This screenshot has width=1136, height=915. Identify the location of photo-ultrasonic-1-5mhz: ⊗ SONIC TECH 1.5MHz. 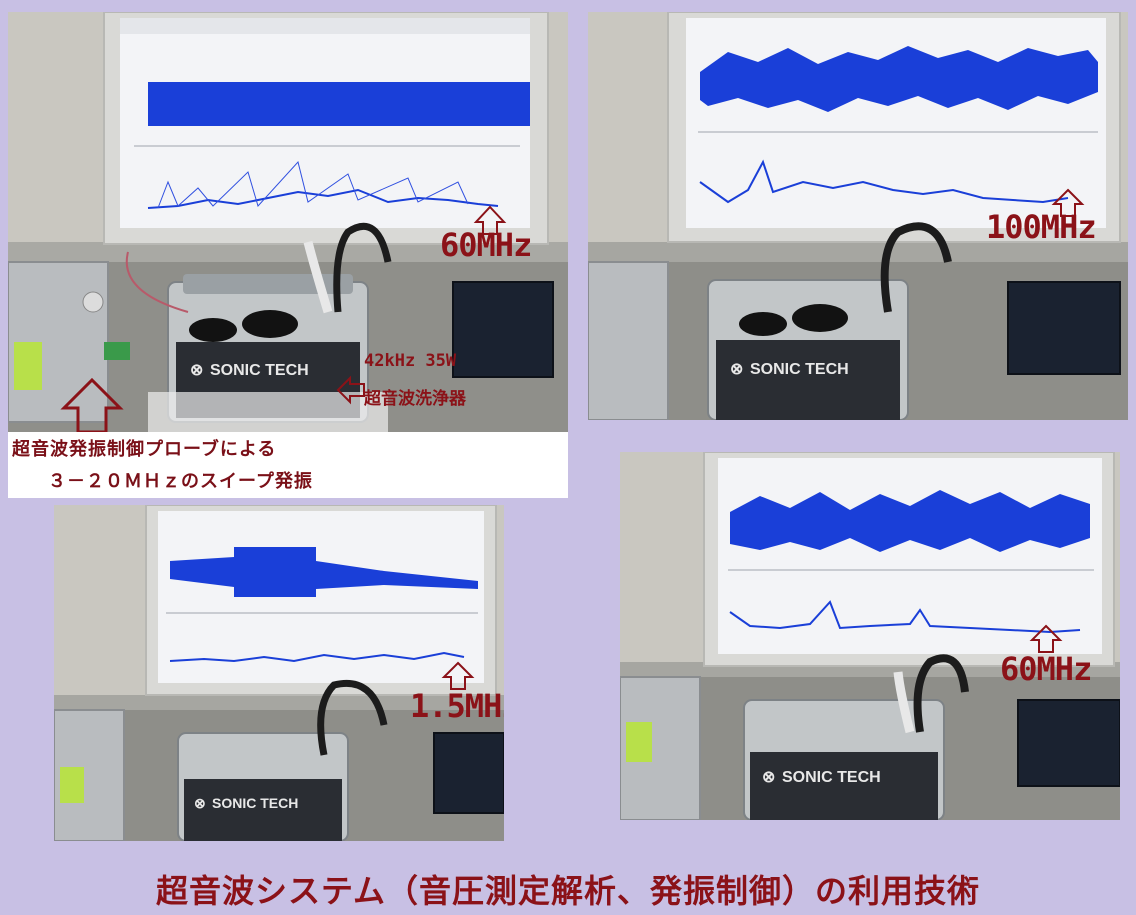
(279, 673).